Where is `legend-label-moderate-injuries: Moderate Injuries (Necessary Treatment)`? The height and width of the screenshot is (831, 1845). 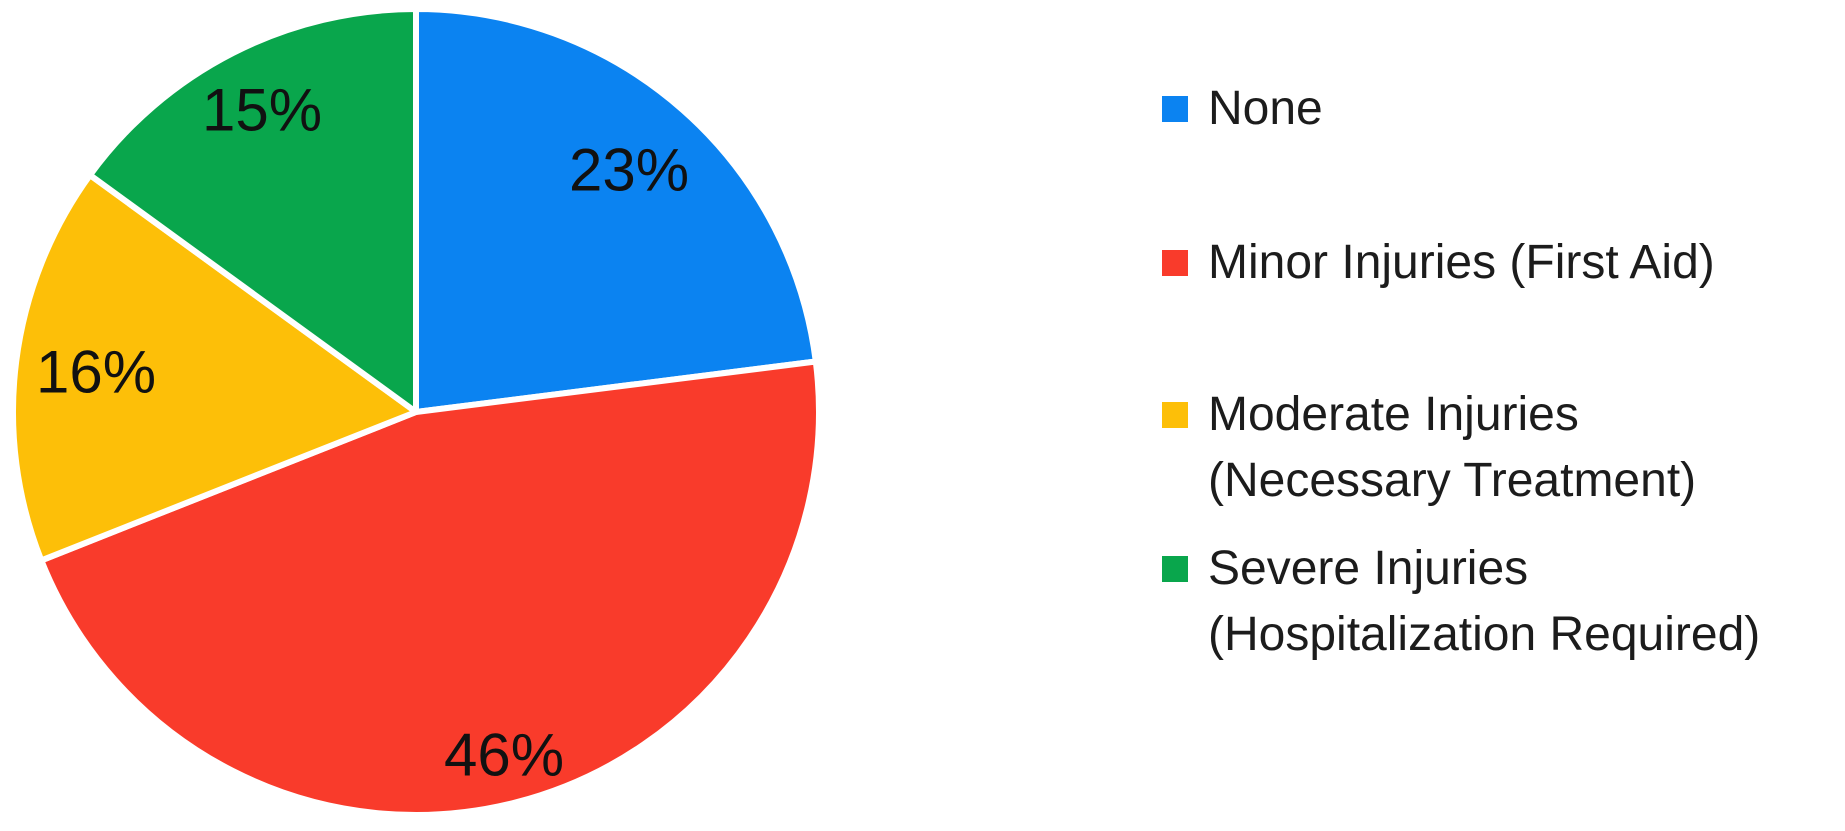 legend-label-moderate-injuries: Moderate Injuries (Necessary Treatment) is located at coordinates (1452, 448).